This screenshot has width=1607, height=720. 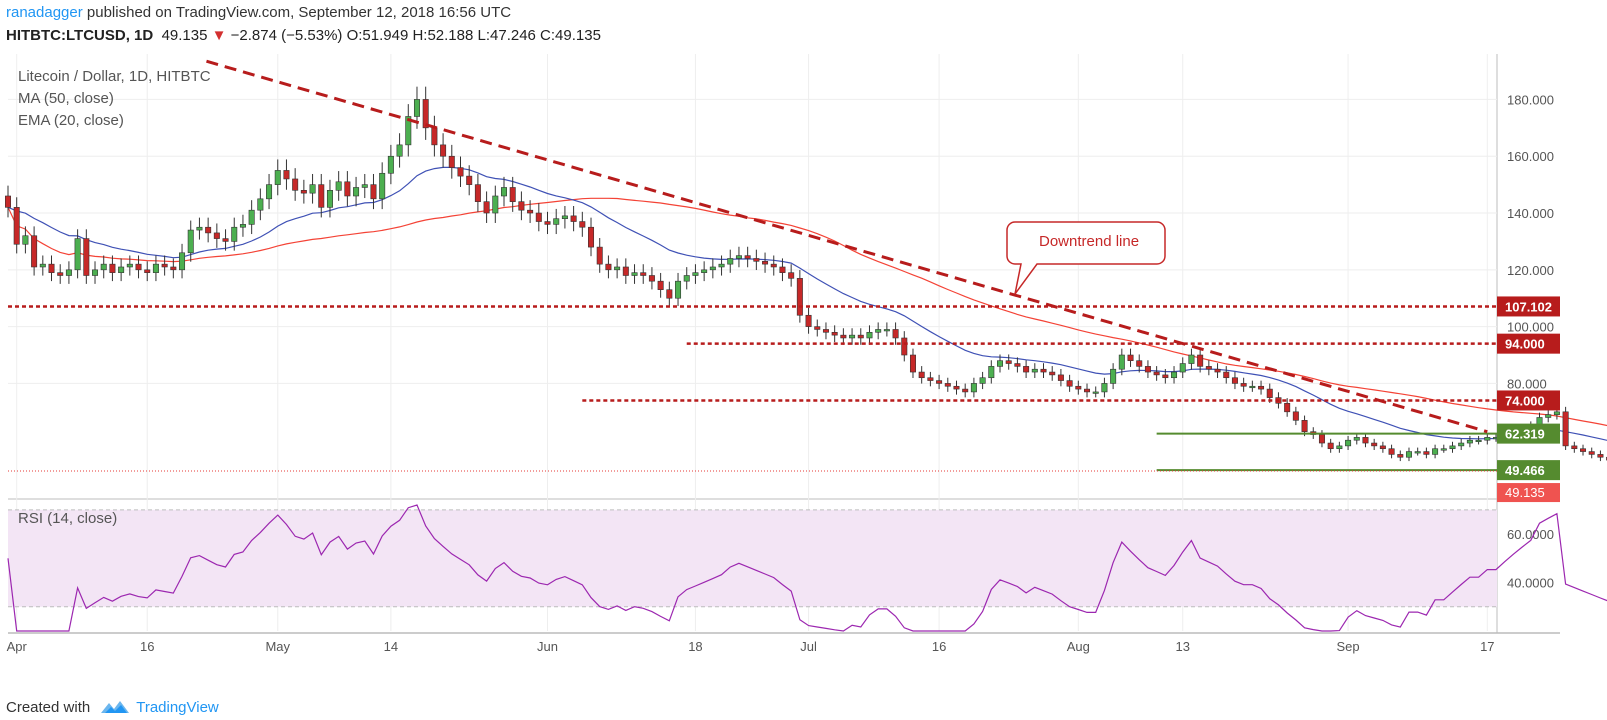 I want to click on tradingview-logo-icon, so click(x=115, y=707).